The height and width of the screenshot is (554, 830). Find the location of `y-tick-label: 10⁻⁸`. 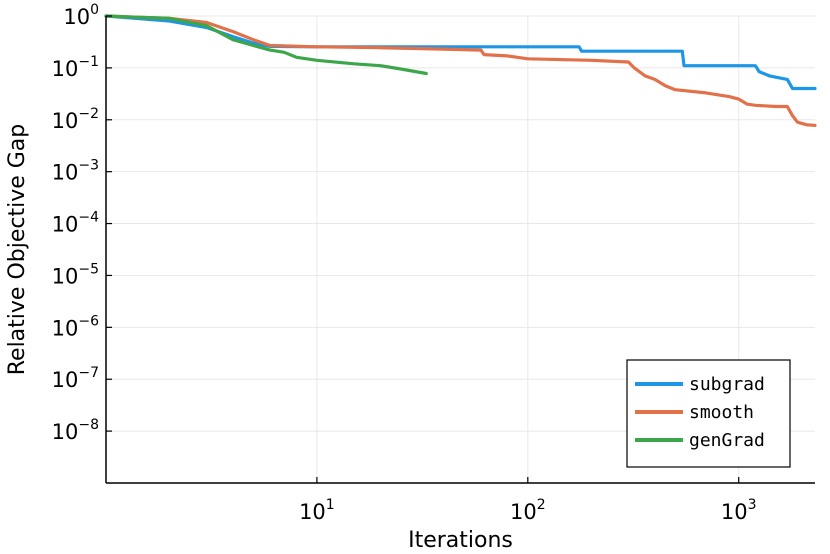

y-tick-label: 10⁻⁸ is located at coordinates (75, 430).